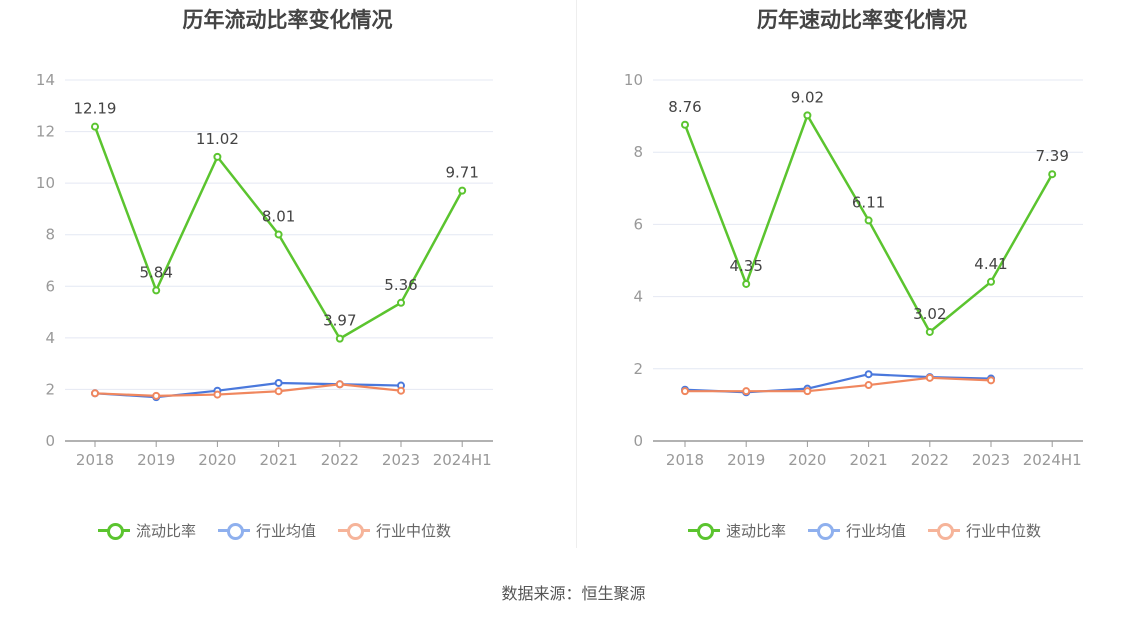 Image resolution: width=1147 pixels, height=619 pixels. I want to click on data-label: 5.84, so click(155, 272).